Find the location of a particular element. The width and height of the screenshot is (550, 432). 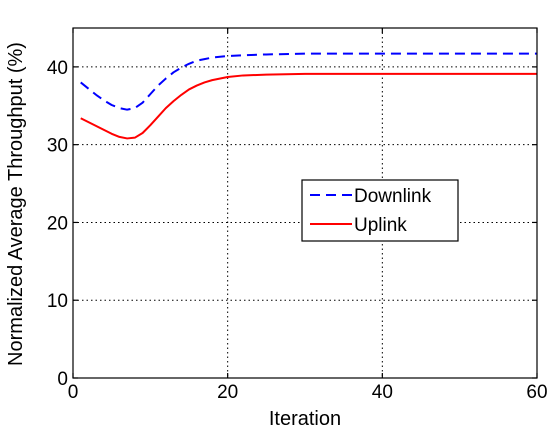

y-axis-label: Normalized Average Throughput (%) is located at coordinates (16, 204).